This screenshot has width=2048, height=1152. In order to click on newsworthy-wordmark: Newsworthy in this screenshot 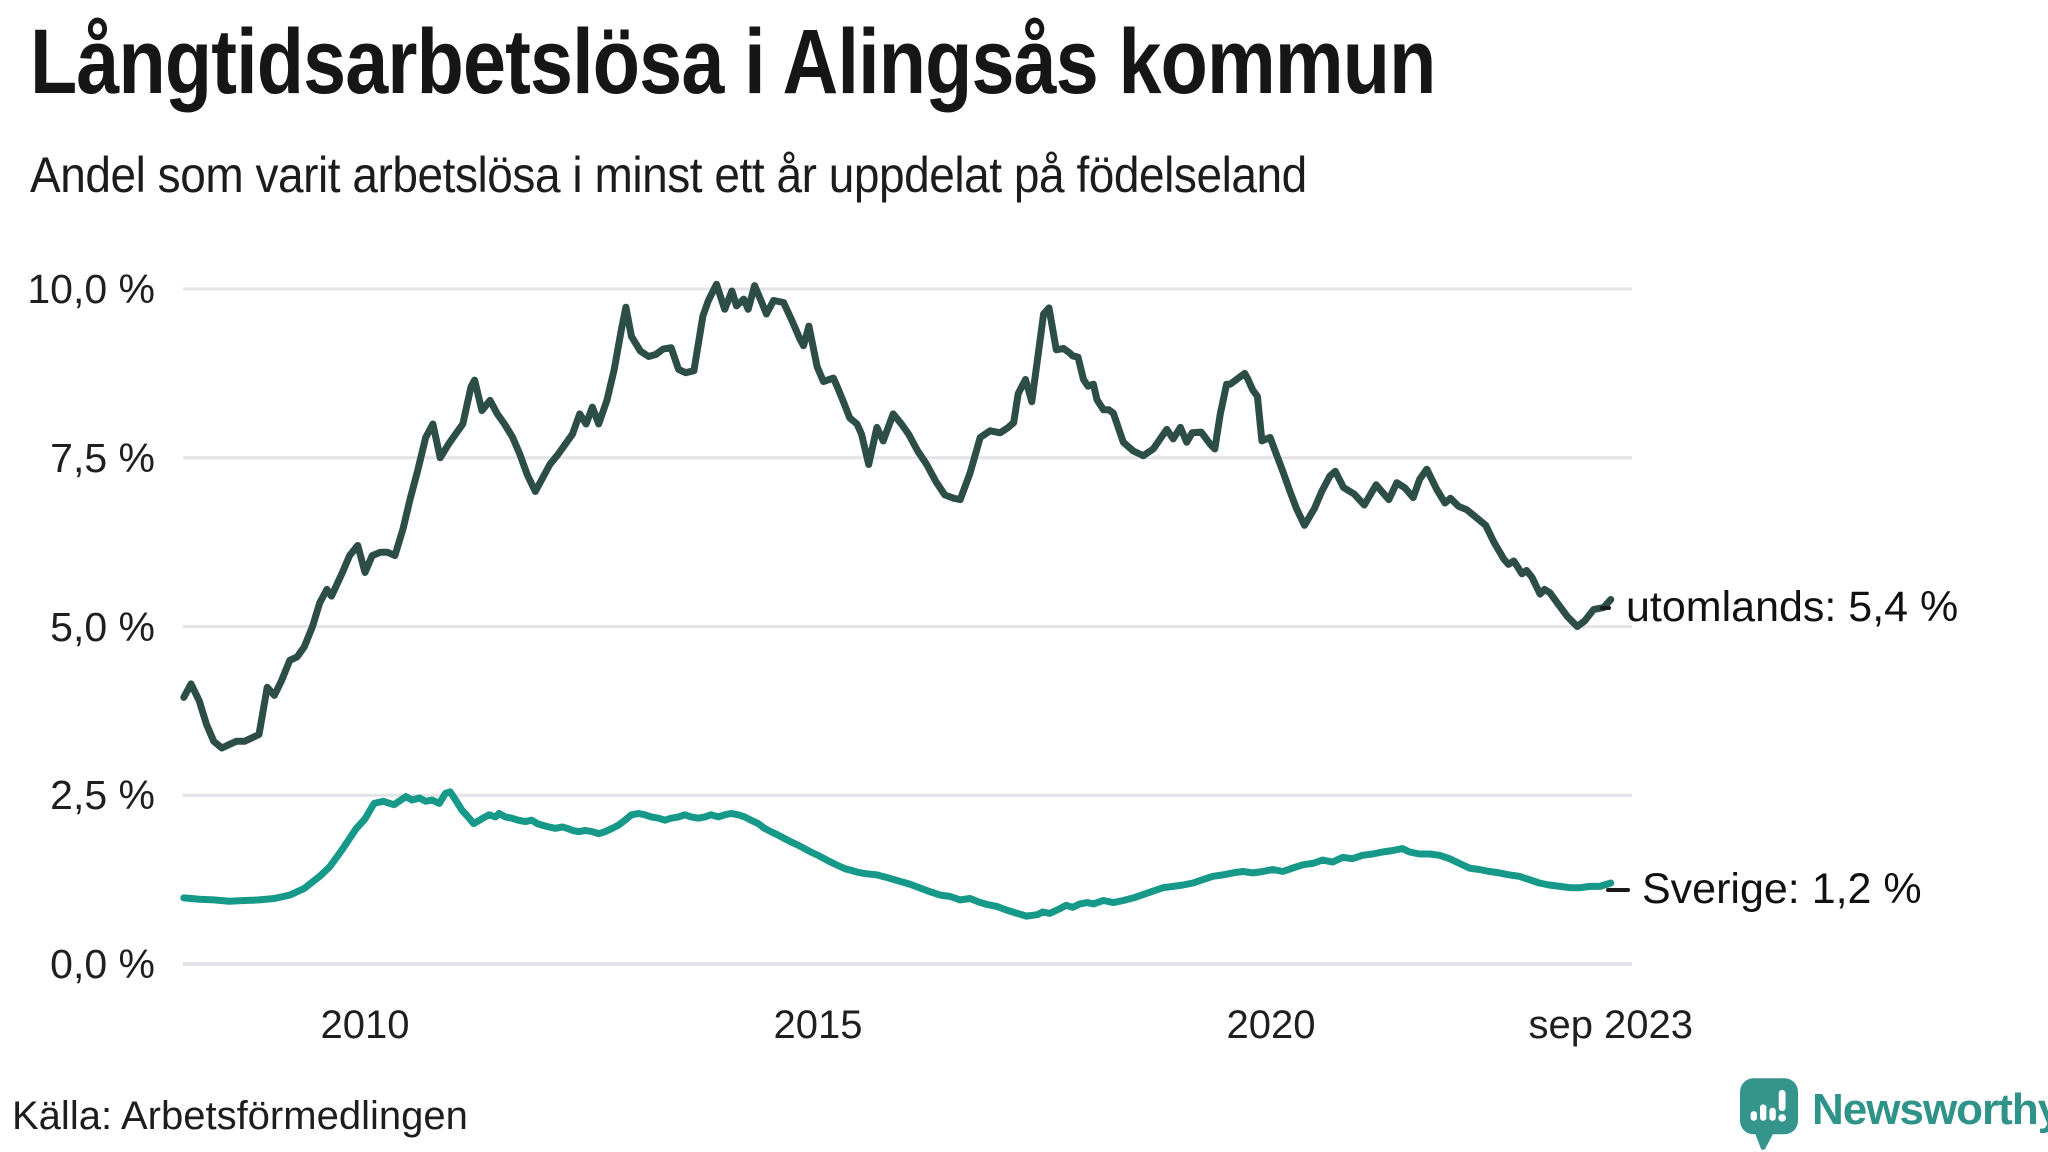, I will do `click(1930, 1109)`.